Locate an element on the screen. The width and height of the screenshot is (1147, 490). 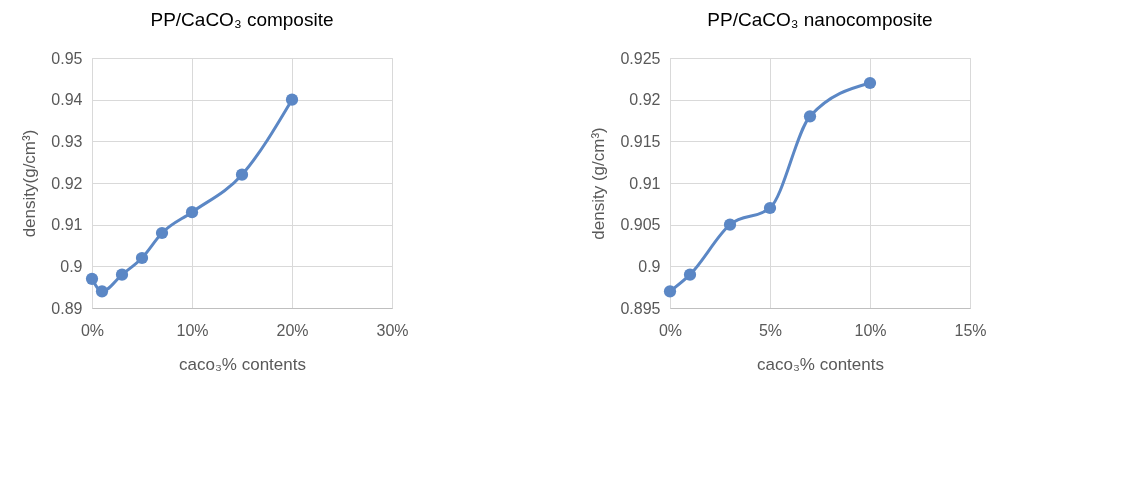
chart-title: PP/CaCO₃ nanocomposite is located at coordinates (820, 19).